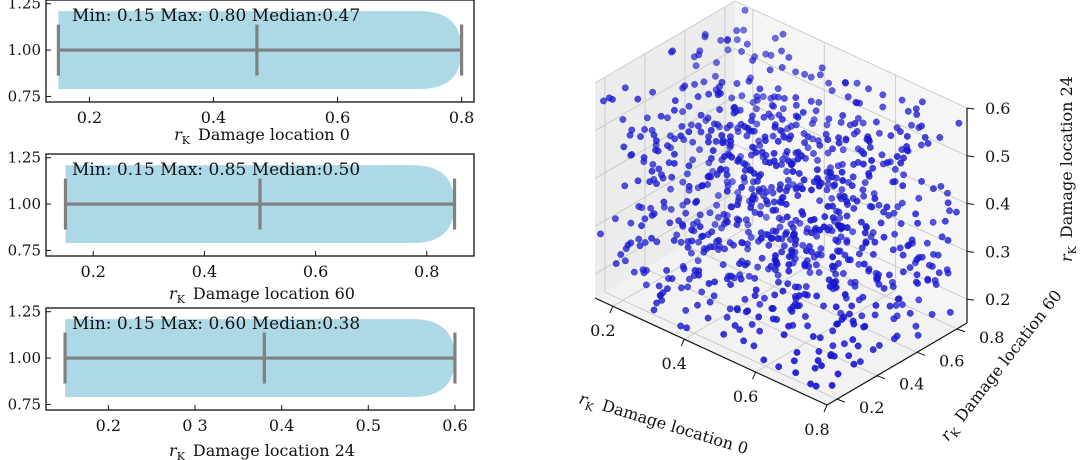  I want to click on scatter3d-grid-back-z, so click(851, 150).